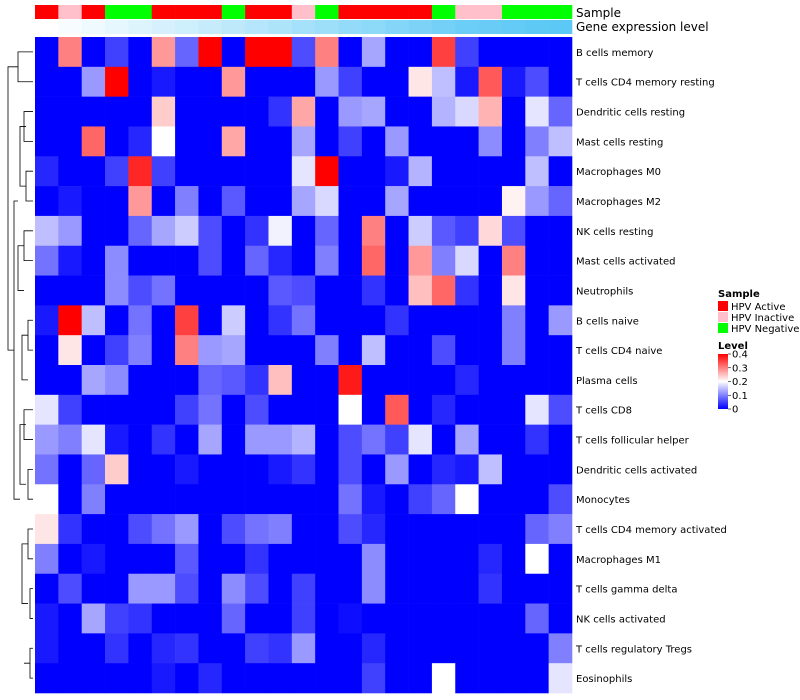  Describe the element at coordinates (607, 321) in the screenshot. I see `row-label: B cells naive` at that location.